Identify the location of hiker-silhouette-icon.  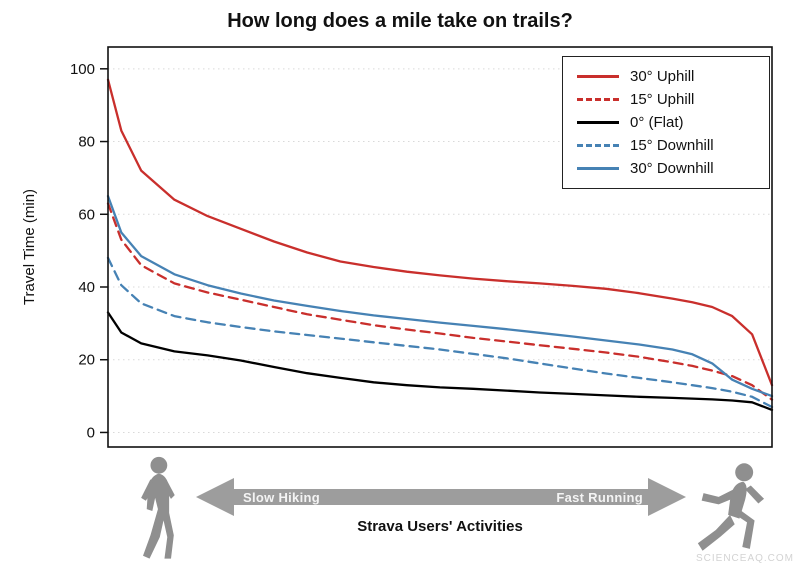
(158, 507).